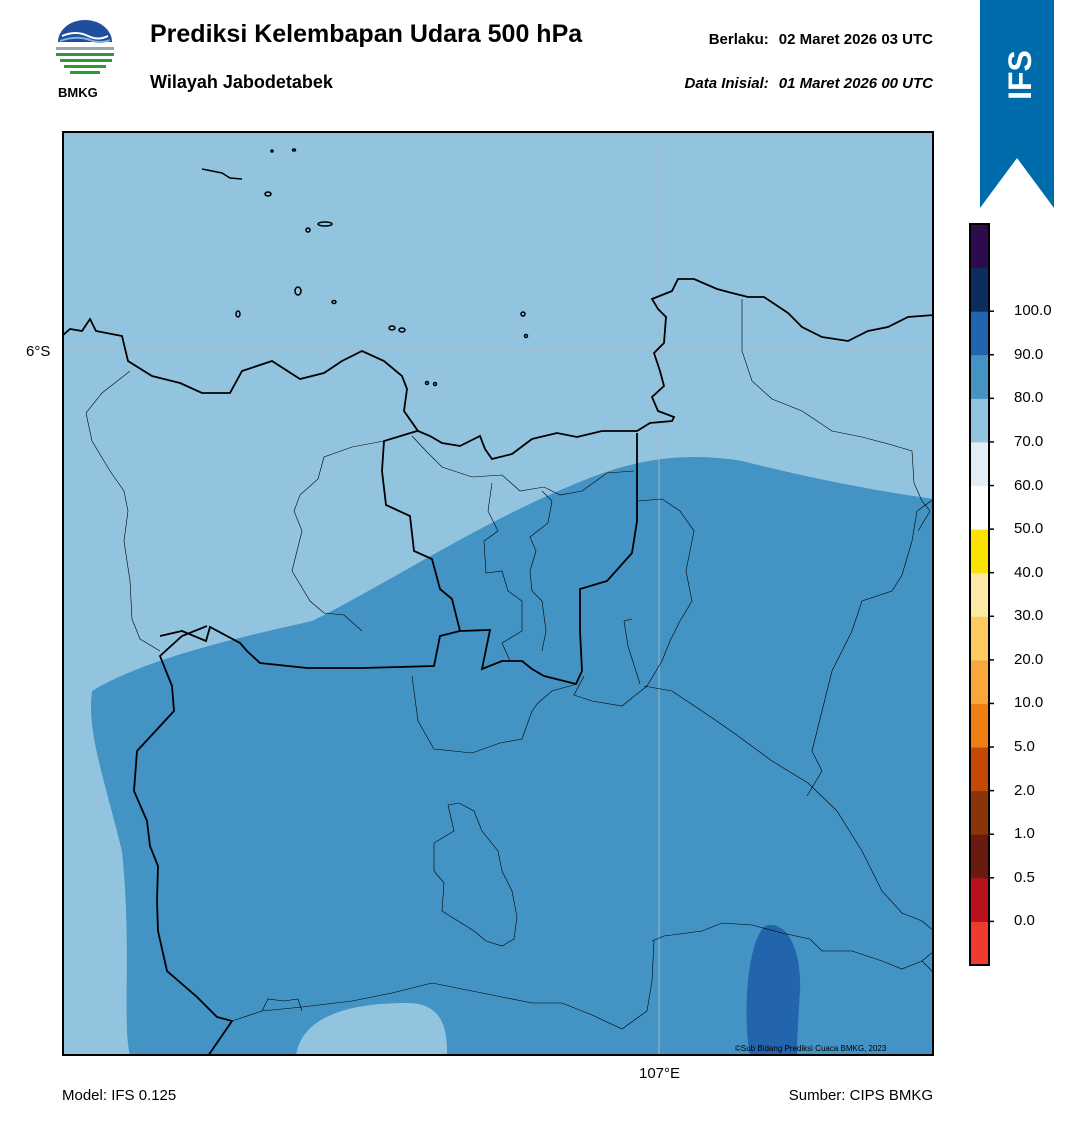  What do you see at coordinates (1024, 921) in the screenshot?
I see `colorbar-tick-label: 0.0` at bounding box center [1024, 921].